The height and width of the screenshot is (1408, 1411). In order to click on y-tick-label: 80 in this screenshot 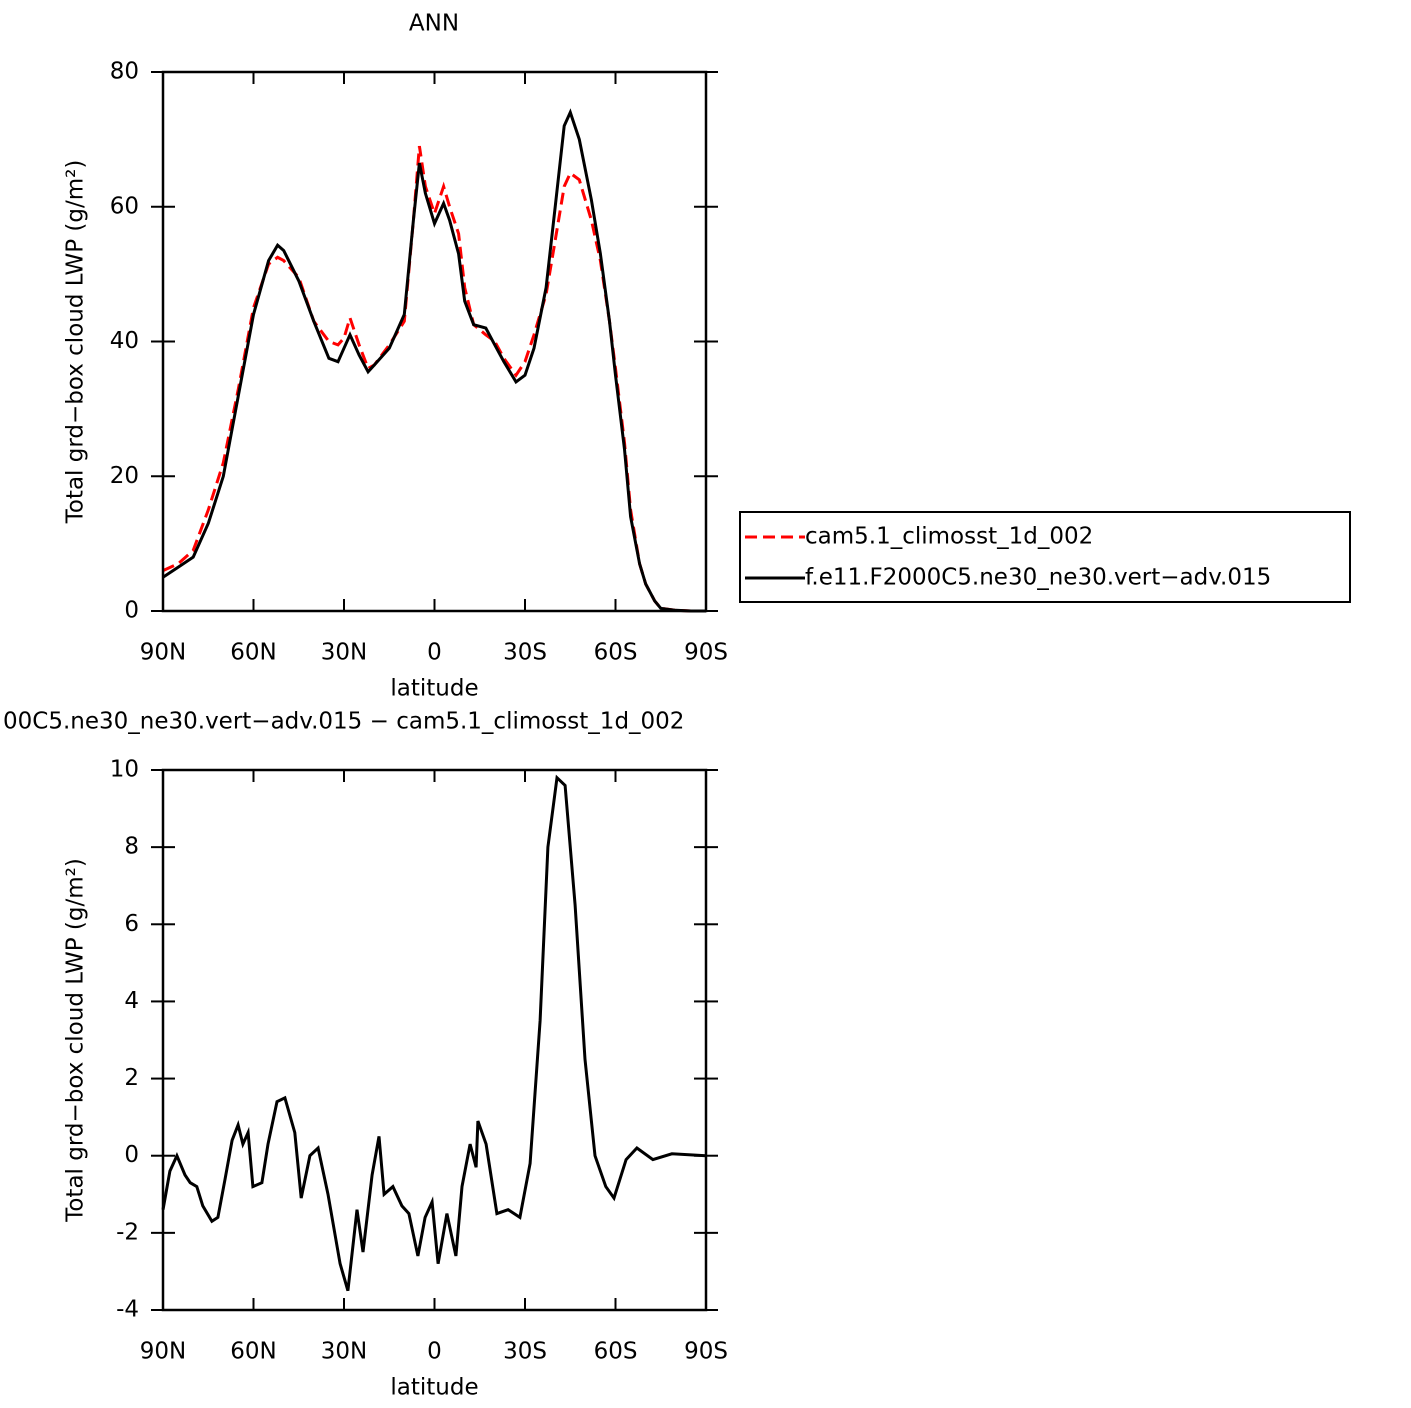, I will do `click(124, 72)`.